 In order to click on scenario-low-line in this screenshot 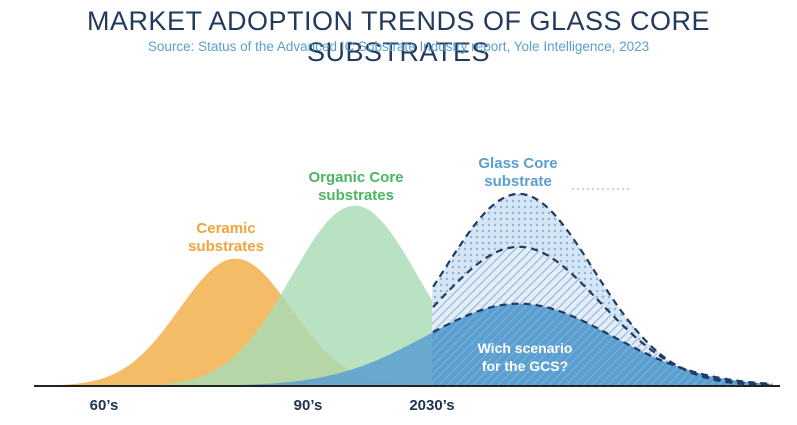, I will do `click(602, 344)`.